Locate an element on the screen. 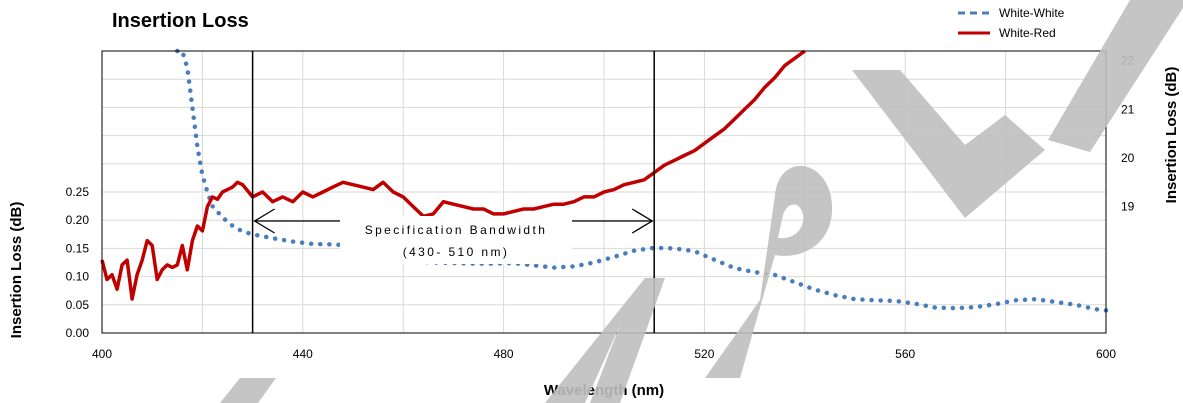  y-left-tick-label: 0.05 is located at coordinates (78, 305).